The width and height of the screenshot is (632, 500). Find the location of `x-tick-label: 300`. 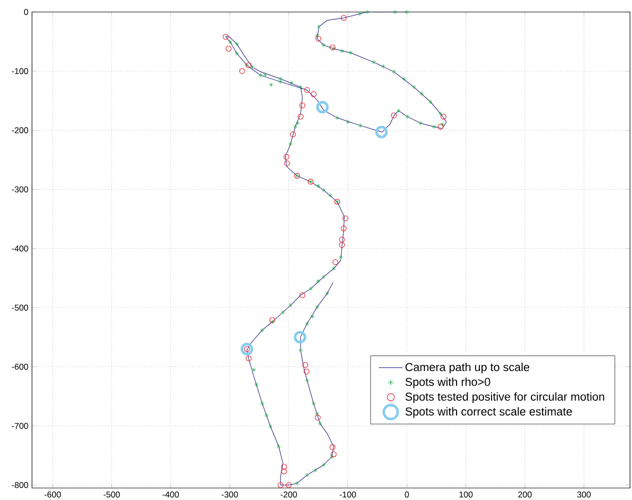

x-tick-label: 300 is located at coordinates (584, 495).